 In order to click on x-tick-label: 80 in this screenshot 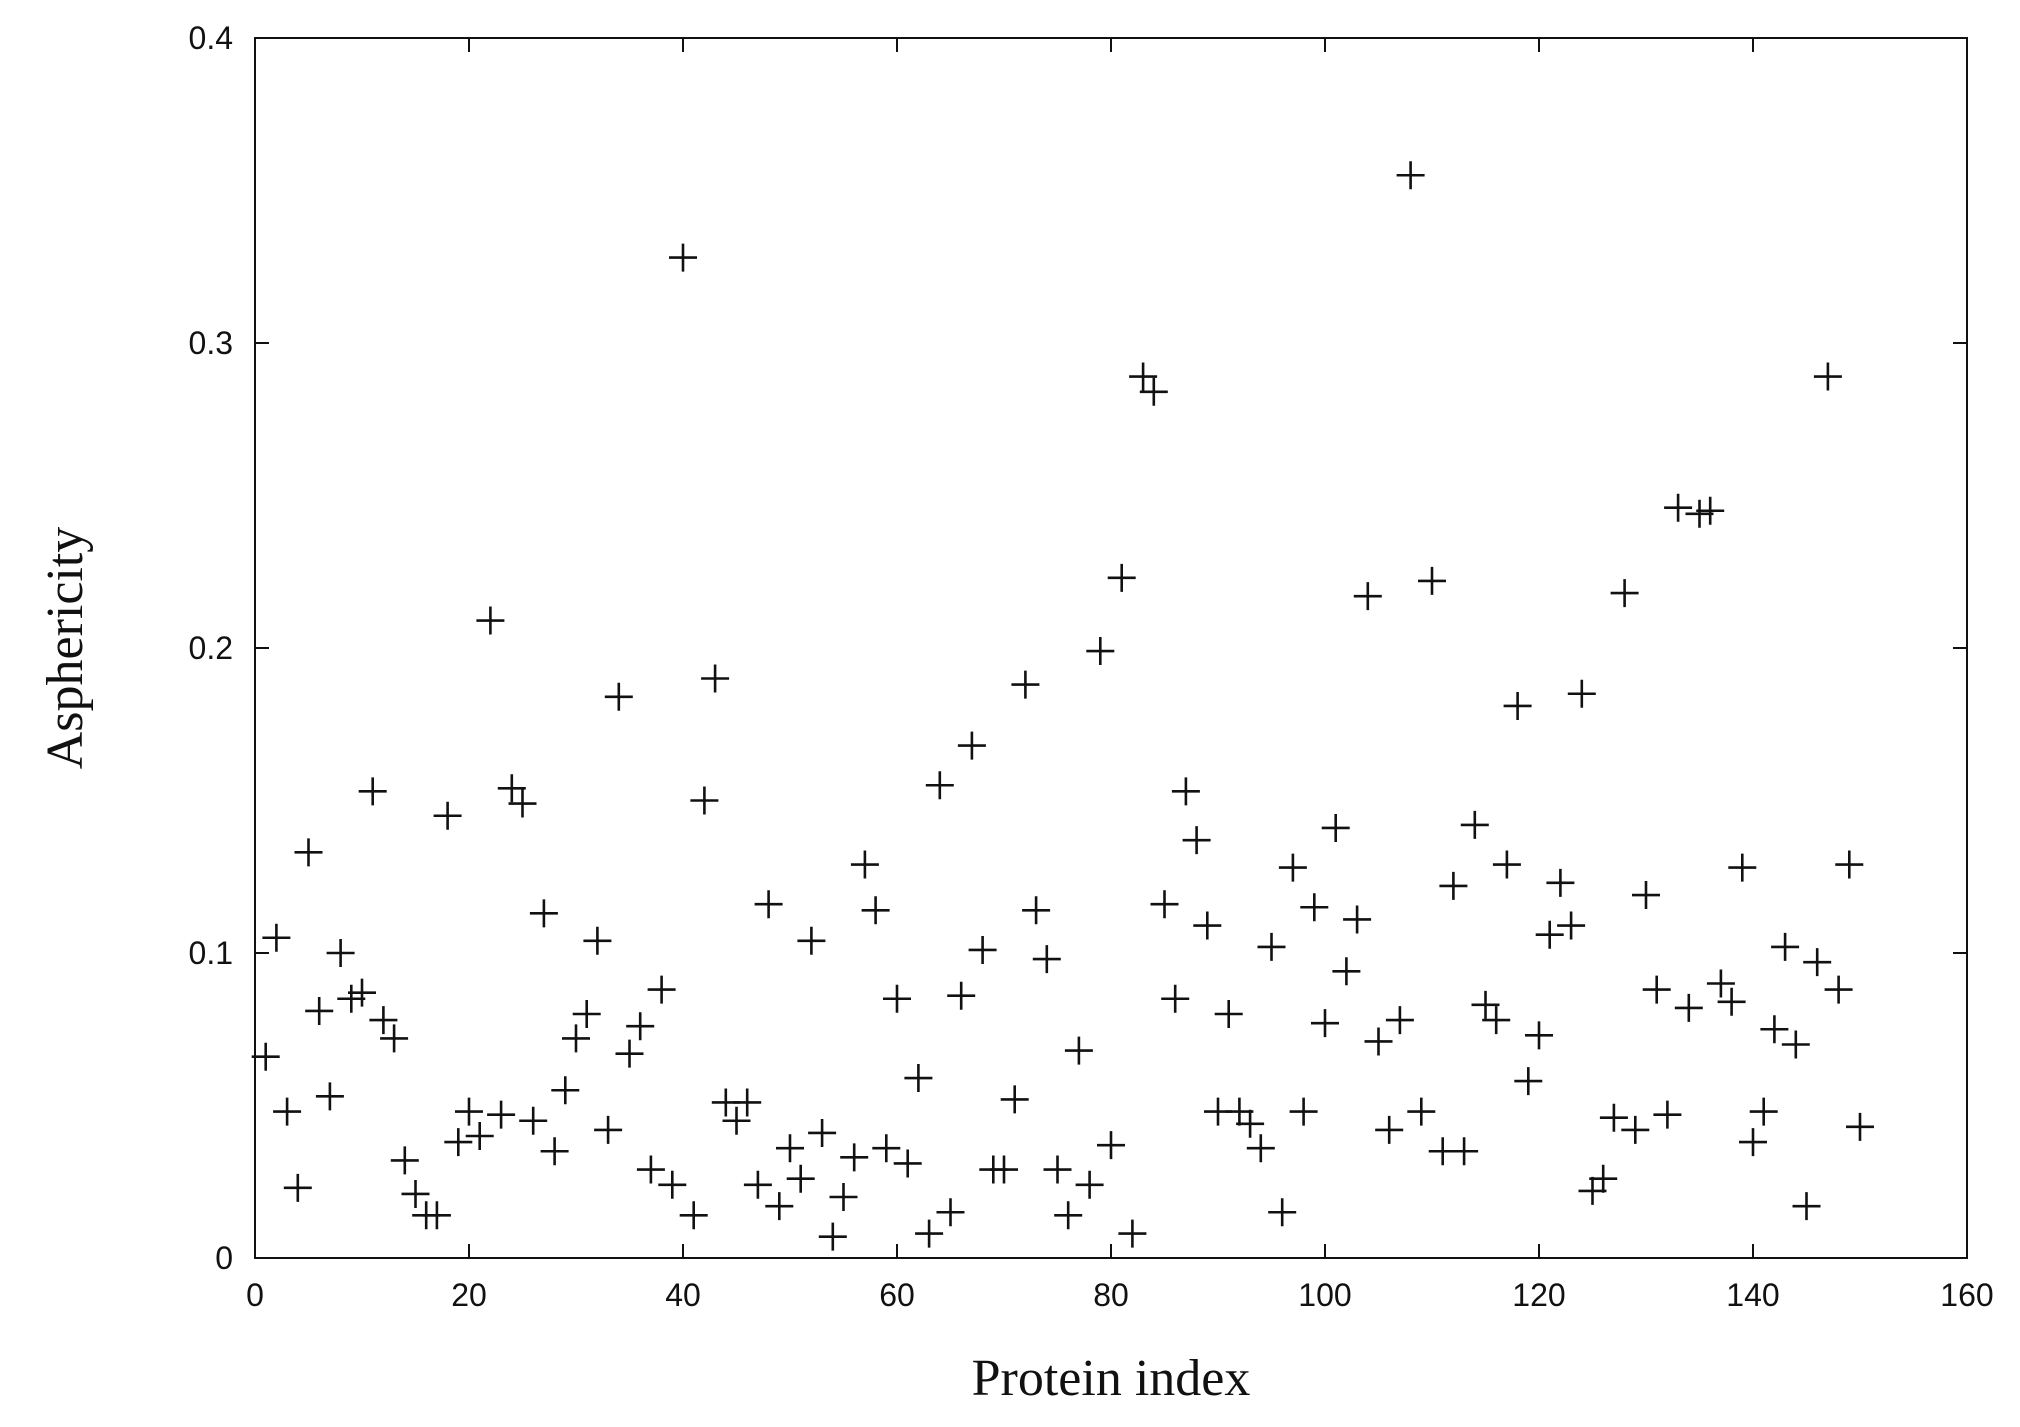, I will do `click(1111, 1295)`.